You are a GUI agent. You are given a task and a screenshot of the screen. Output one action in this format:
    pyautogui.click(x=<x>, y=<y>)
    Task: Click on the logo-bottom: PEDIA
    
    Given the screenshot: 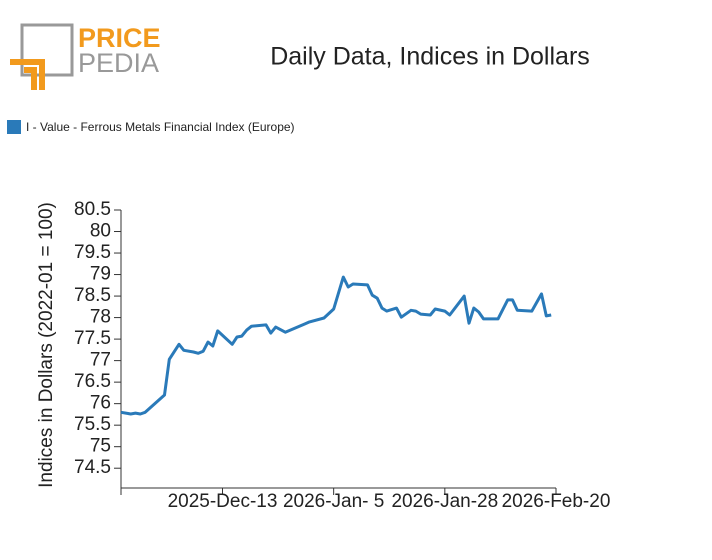 What is the action you would take?
    pyautogui.click(x=118, y=63)
    